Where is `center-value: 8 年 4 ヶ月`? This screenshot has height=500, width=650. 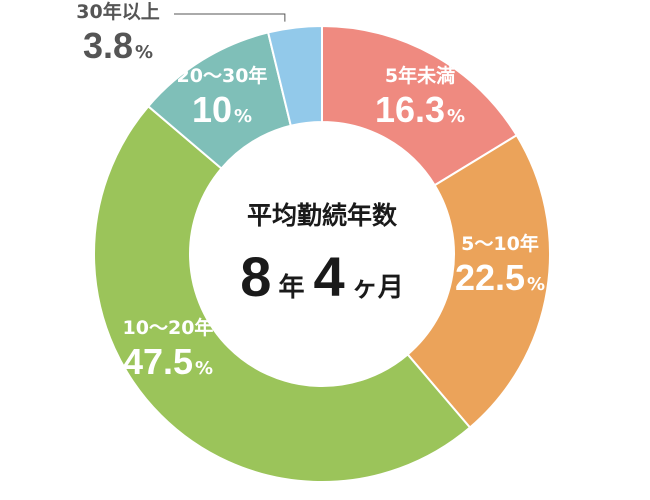 center-value: 8 年 4 ヶ月 is located at coordinates (322, 276).